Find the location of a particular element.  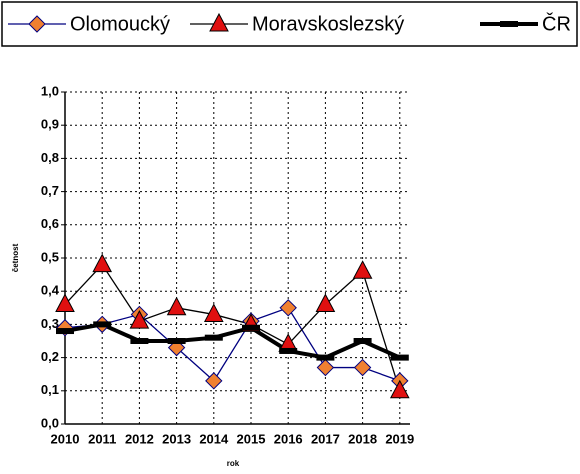

x-tick-label: 2019 is located at coordinates (399, 438).